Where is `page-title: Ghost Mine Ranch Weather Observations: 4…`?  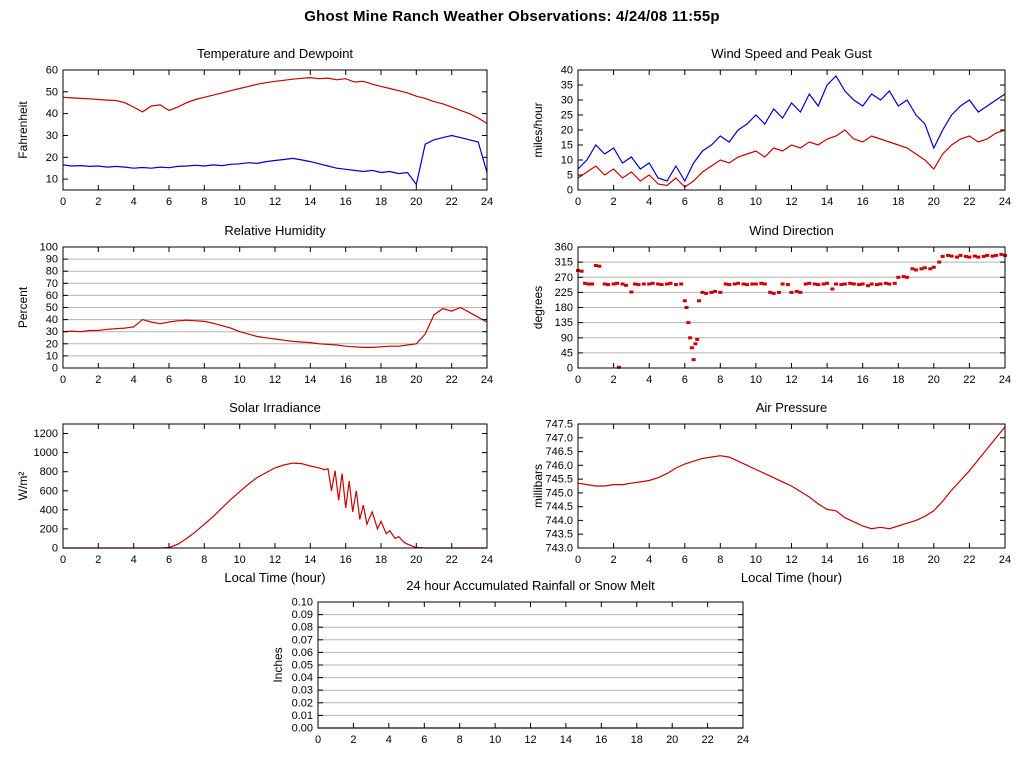 page-title: Ghost Mine Ranch Weather Observations: 4… is located at coordinates (512, 16).